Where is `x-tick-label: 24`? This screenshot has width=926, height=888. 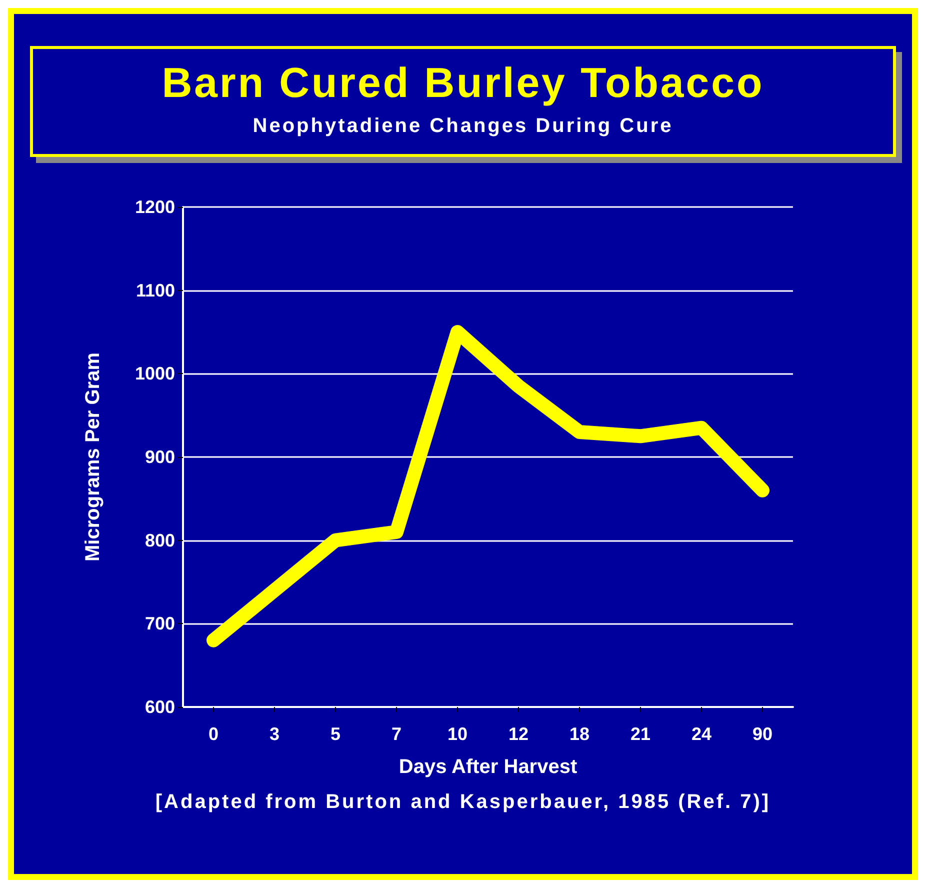
x-tick-label: 24 is located at coordinates (701, 734).